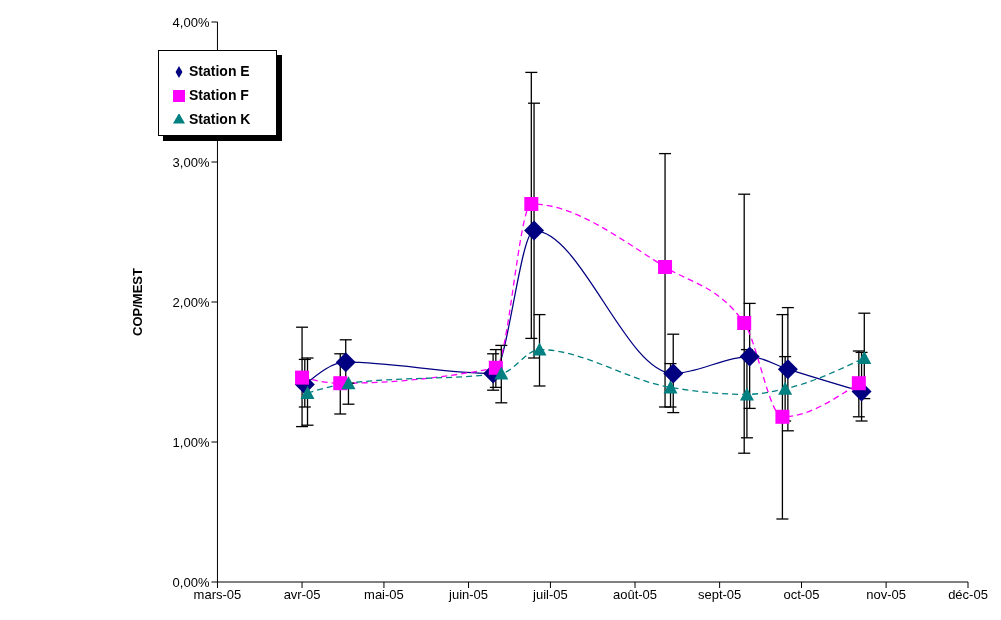 The width and height of the screenshot is (1001, 620). Describe the element at coordinates (384, 595) in the screenshot. I see `x-tick-label: mai-05` at that location.